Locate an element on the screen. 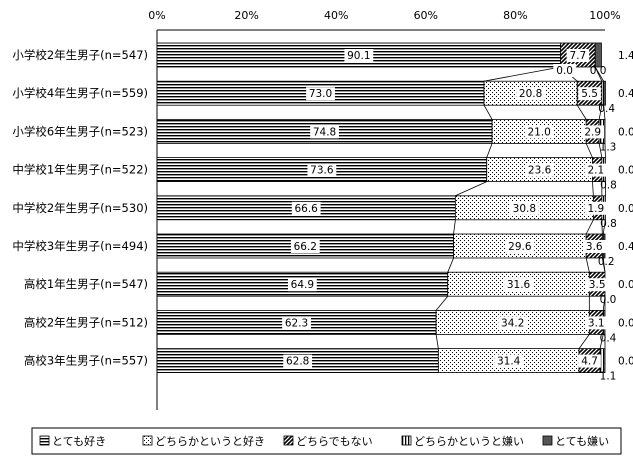 The height and width of the screenshot is (475, 633). value-label: 30.8 is located at coordinates (524, 209).